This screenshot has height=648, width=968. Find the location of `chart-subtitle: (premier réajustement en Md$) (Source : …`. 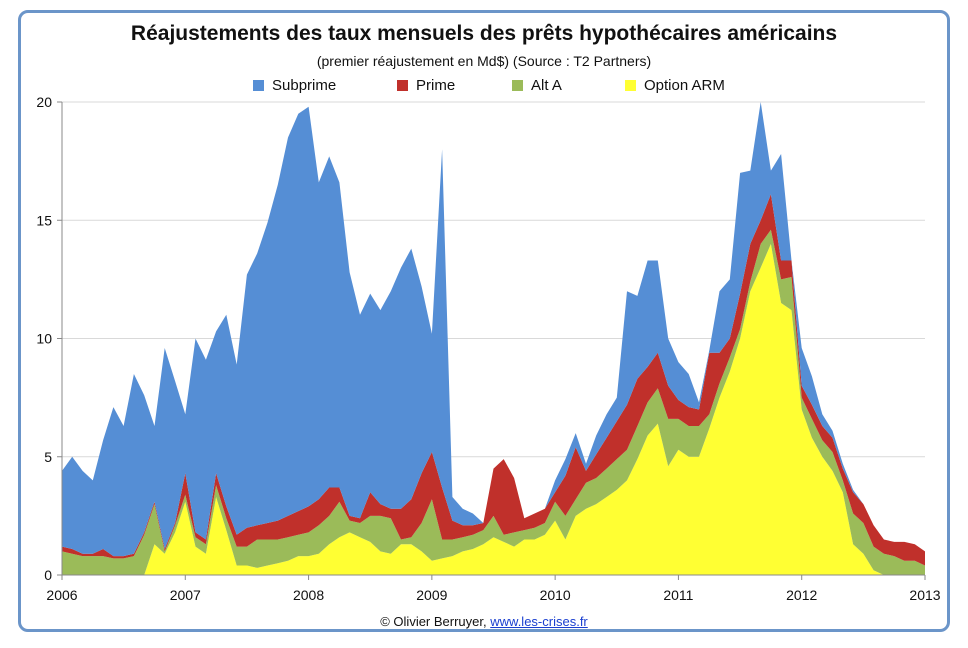

chart-subtitle: (premier réajustement en Md$) (Source : … is located at coordinates (484, 61).